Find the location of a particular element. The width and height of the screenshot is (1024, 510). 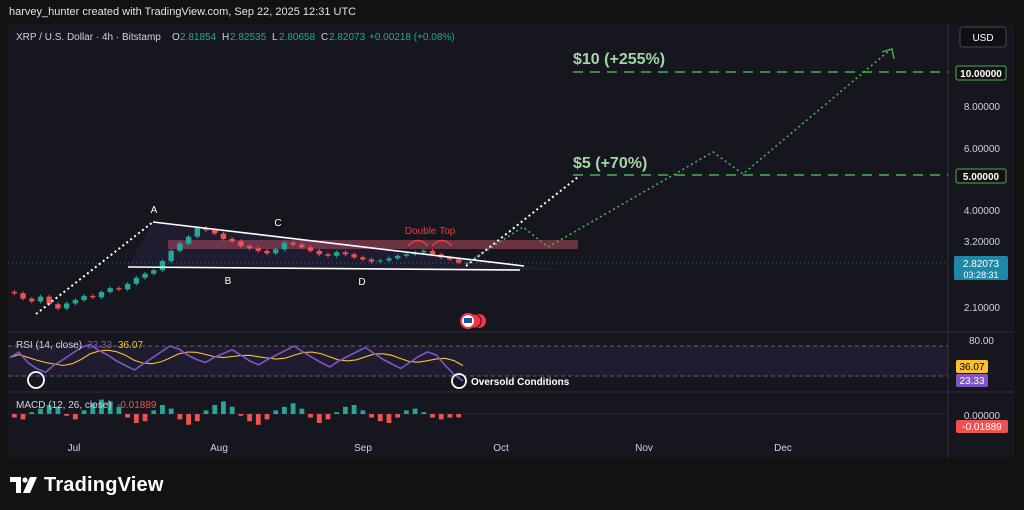

price-tick-2-1: 2.10000 is located at coordinates (982, 308).